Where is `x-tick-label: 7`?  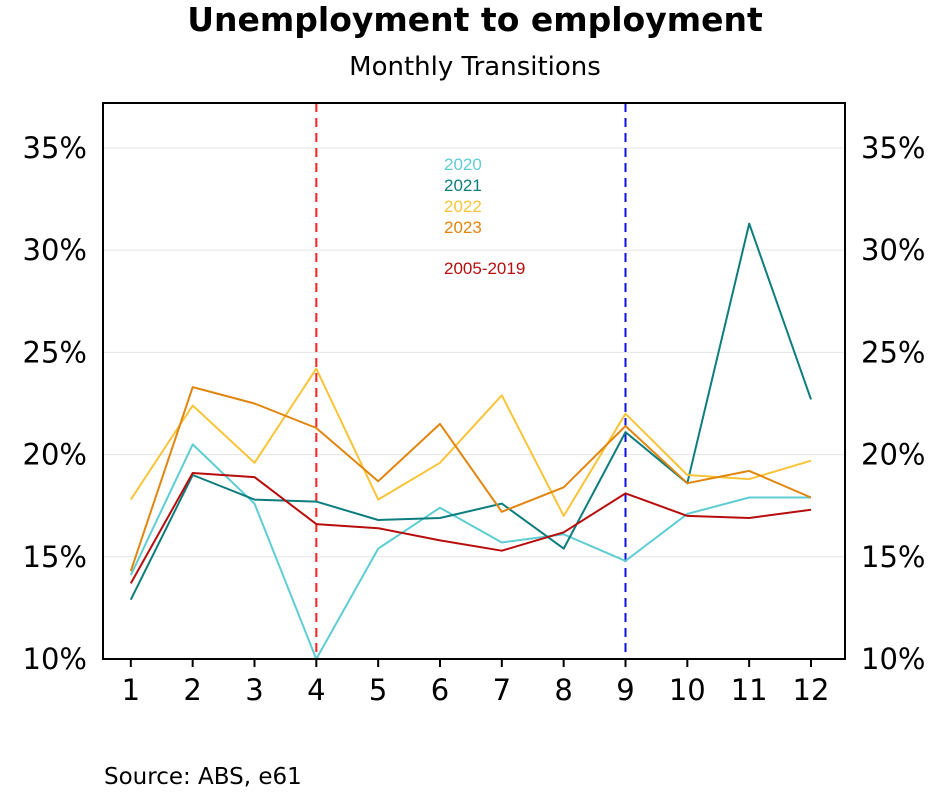
x-tick-label: 7 is located at coordinates (502, 690).